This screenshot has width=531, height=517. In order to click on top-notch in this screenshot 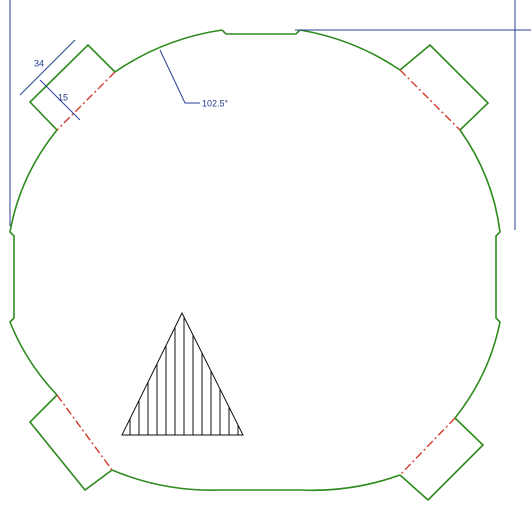, I will do `click(261, 32)`.